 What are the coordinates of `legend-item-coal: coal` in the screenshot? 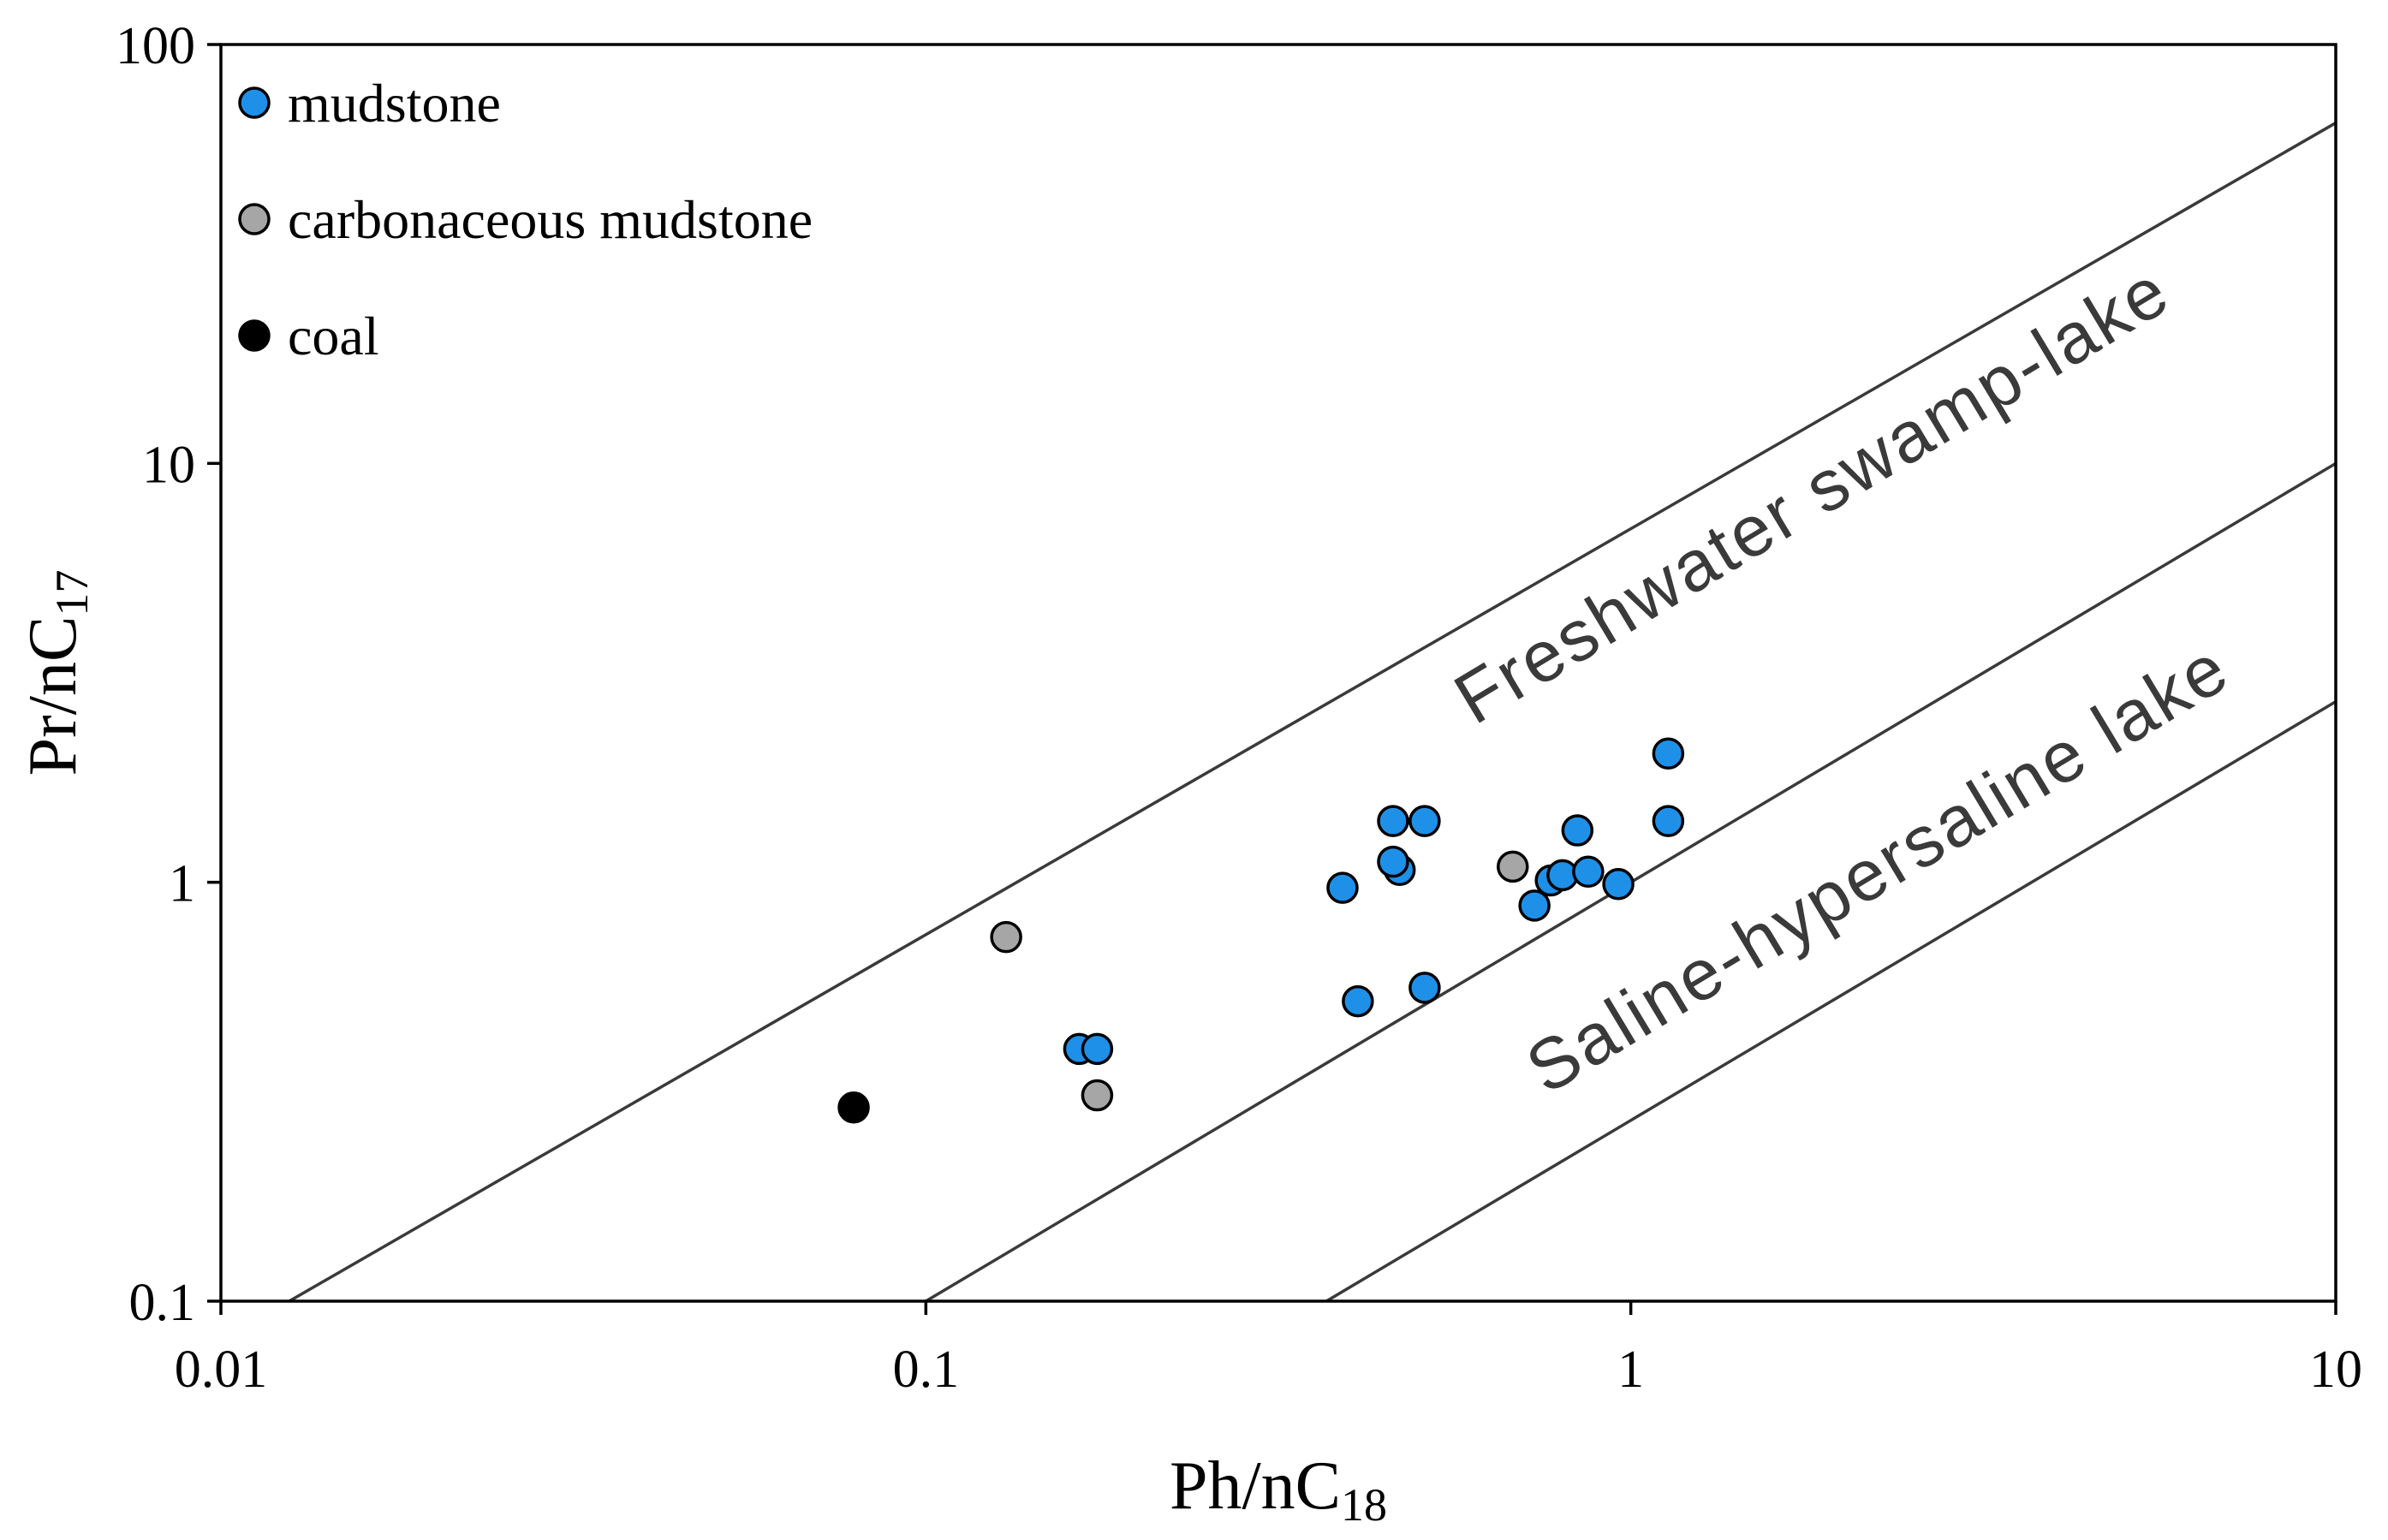 It's located at (308, 336).